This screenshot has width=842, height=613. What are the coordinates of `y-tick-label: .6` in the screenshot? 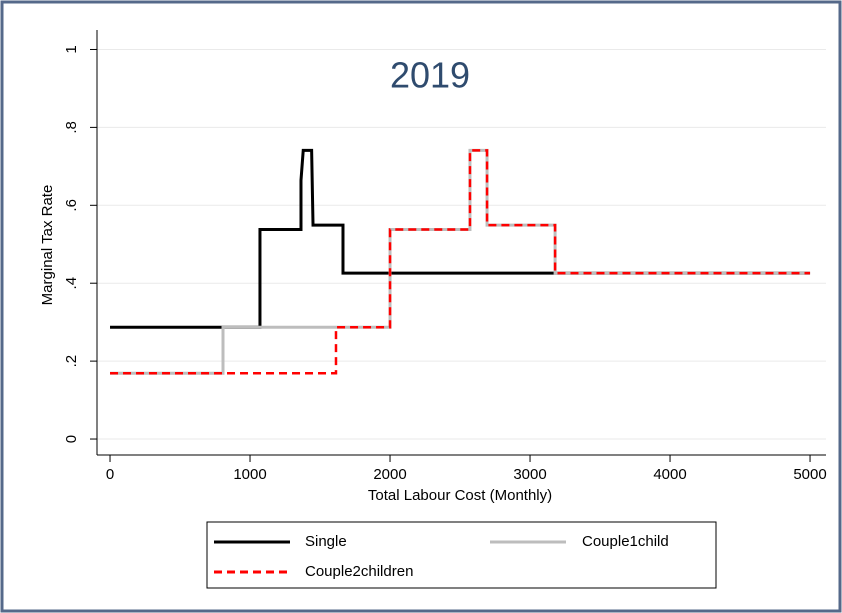 It's located at (71, 205).